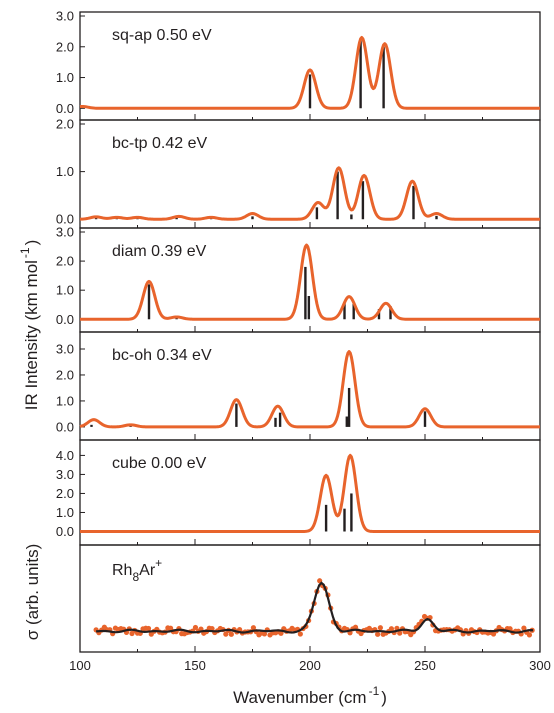  What do you see at coordinates (300, 697) in the screenshot?
I see `x-axis-label-main: Wavenumber (cm` at bounding box center [300, 697].